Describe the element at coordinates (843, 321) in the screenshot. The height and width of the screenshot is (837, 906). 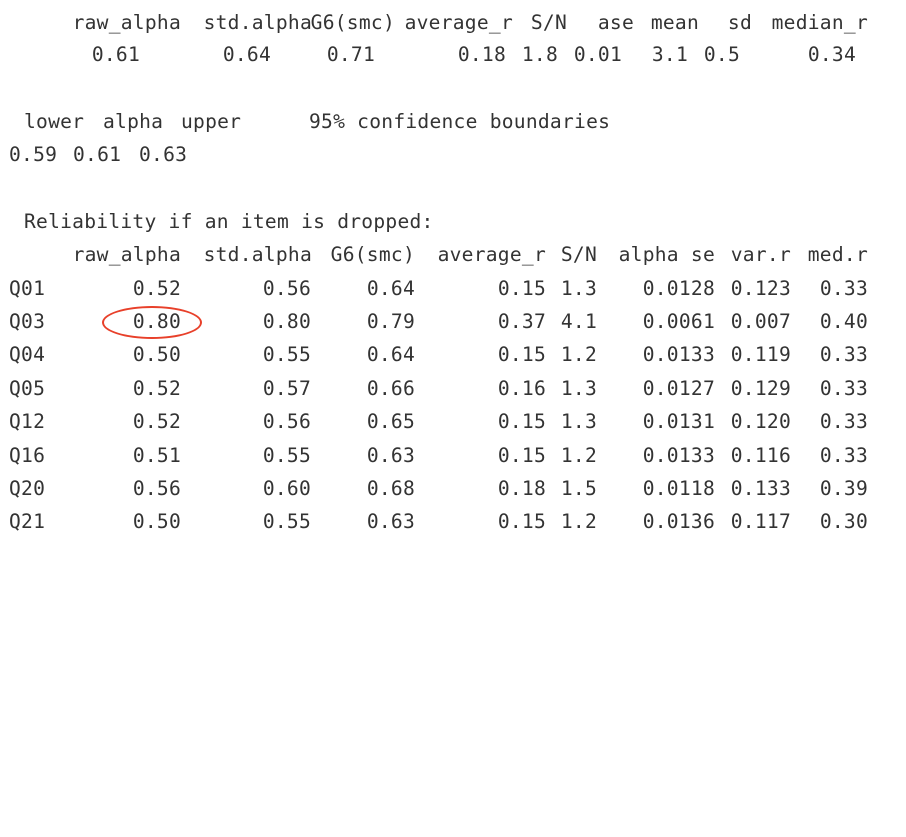
I see `cell-med-r: 0.40` at that location.